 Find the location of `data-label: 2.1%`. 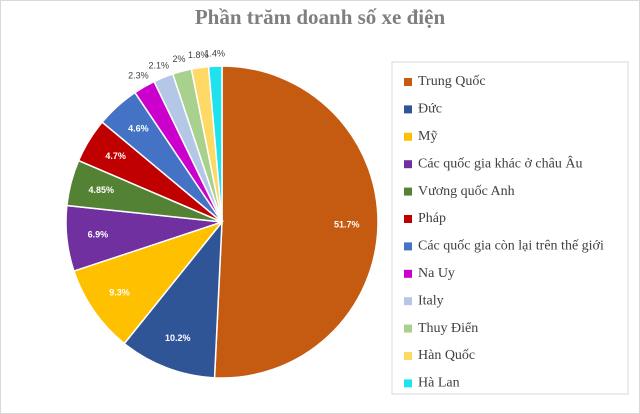

data-label: 2.1% is located at coordinates (159, 66).